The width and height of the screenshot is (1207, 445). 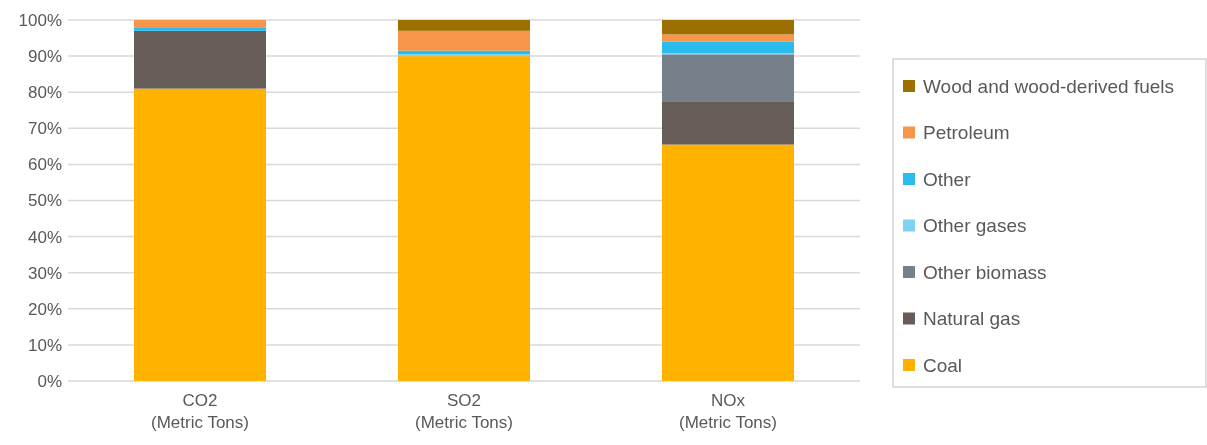 I want to click on legend-label: Other biomass, so click(x=985, y=272).